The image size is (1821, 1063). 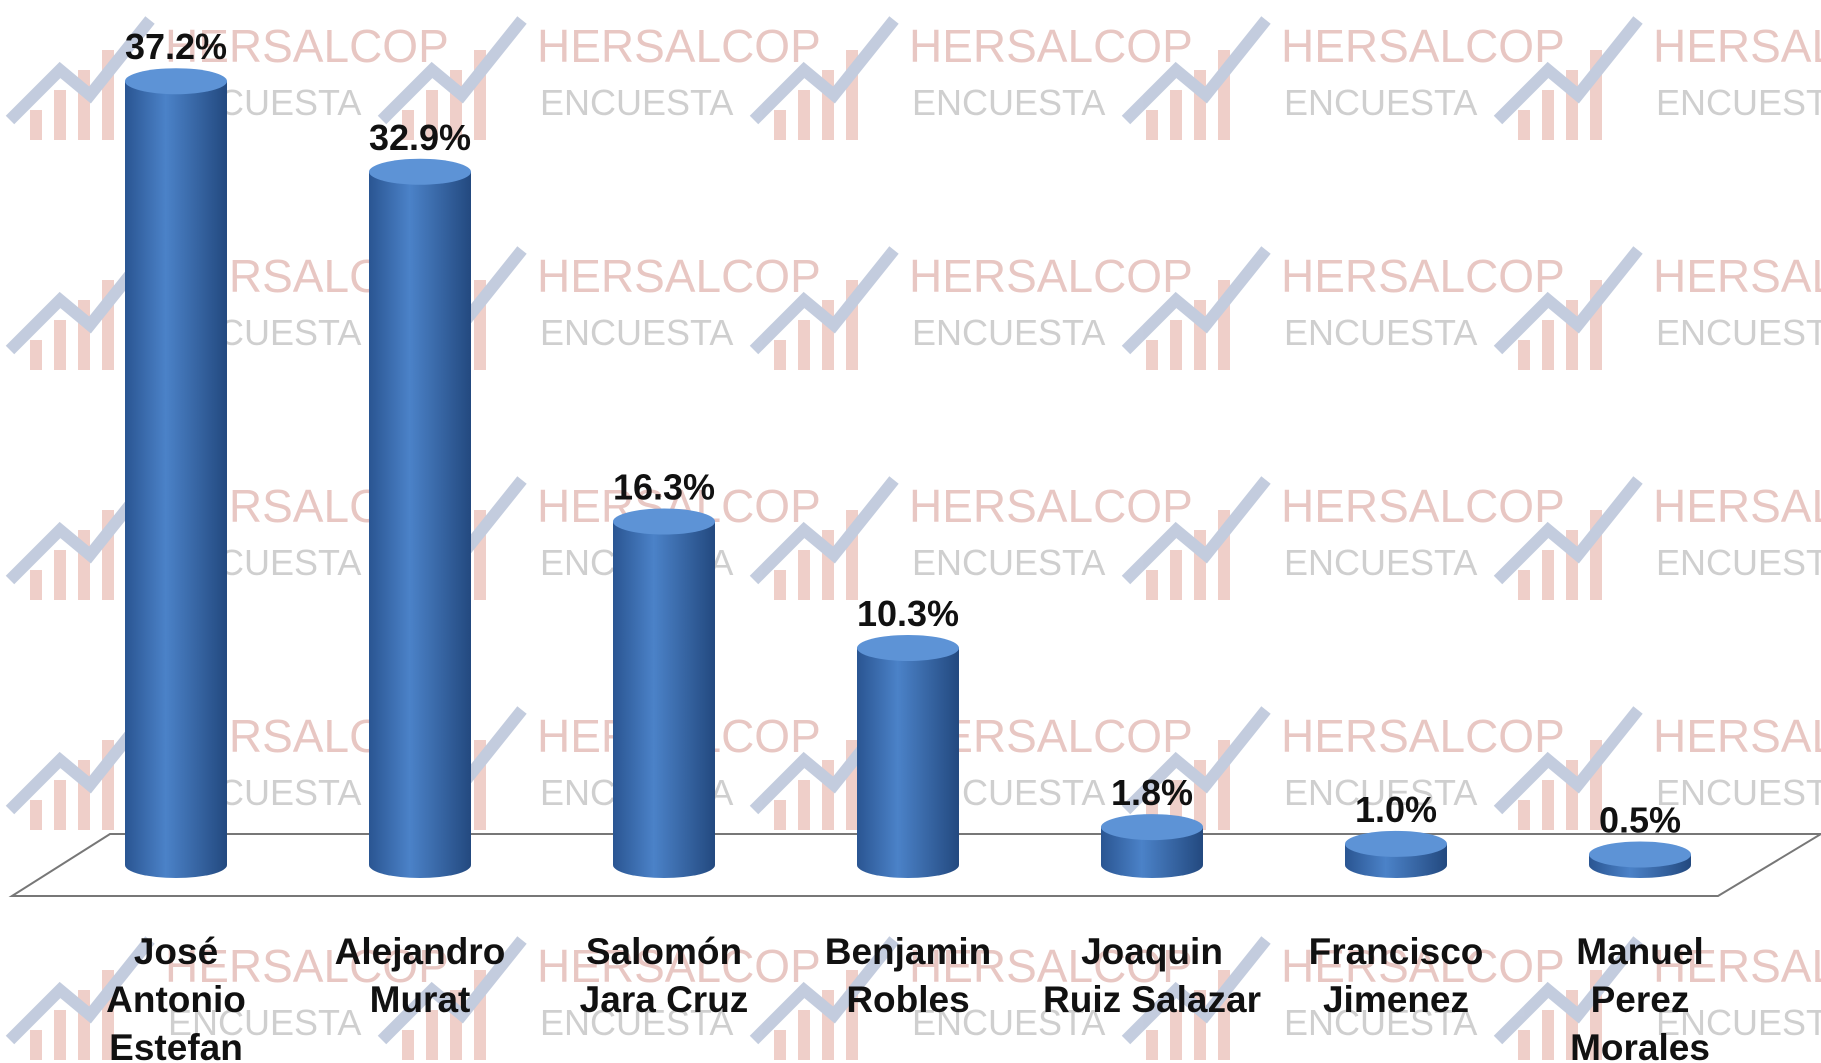 I want to click on value-label: 1.8%, so click(x=1152, y=792).